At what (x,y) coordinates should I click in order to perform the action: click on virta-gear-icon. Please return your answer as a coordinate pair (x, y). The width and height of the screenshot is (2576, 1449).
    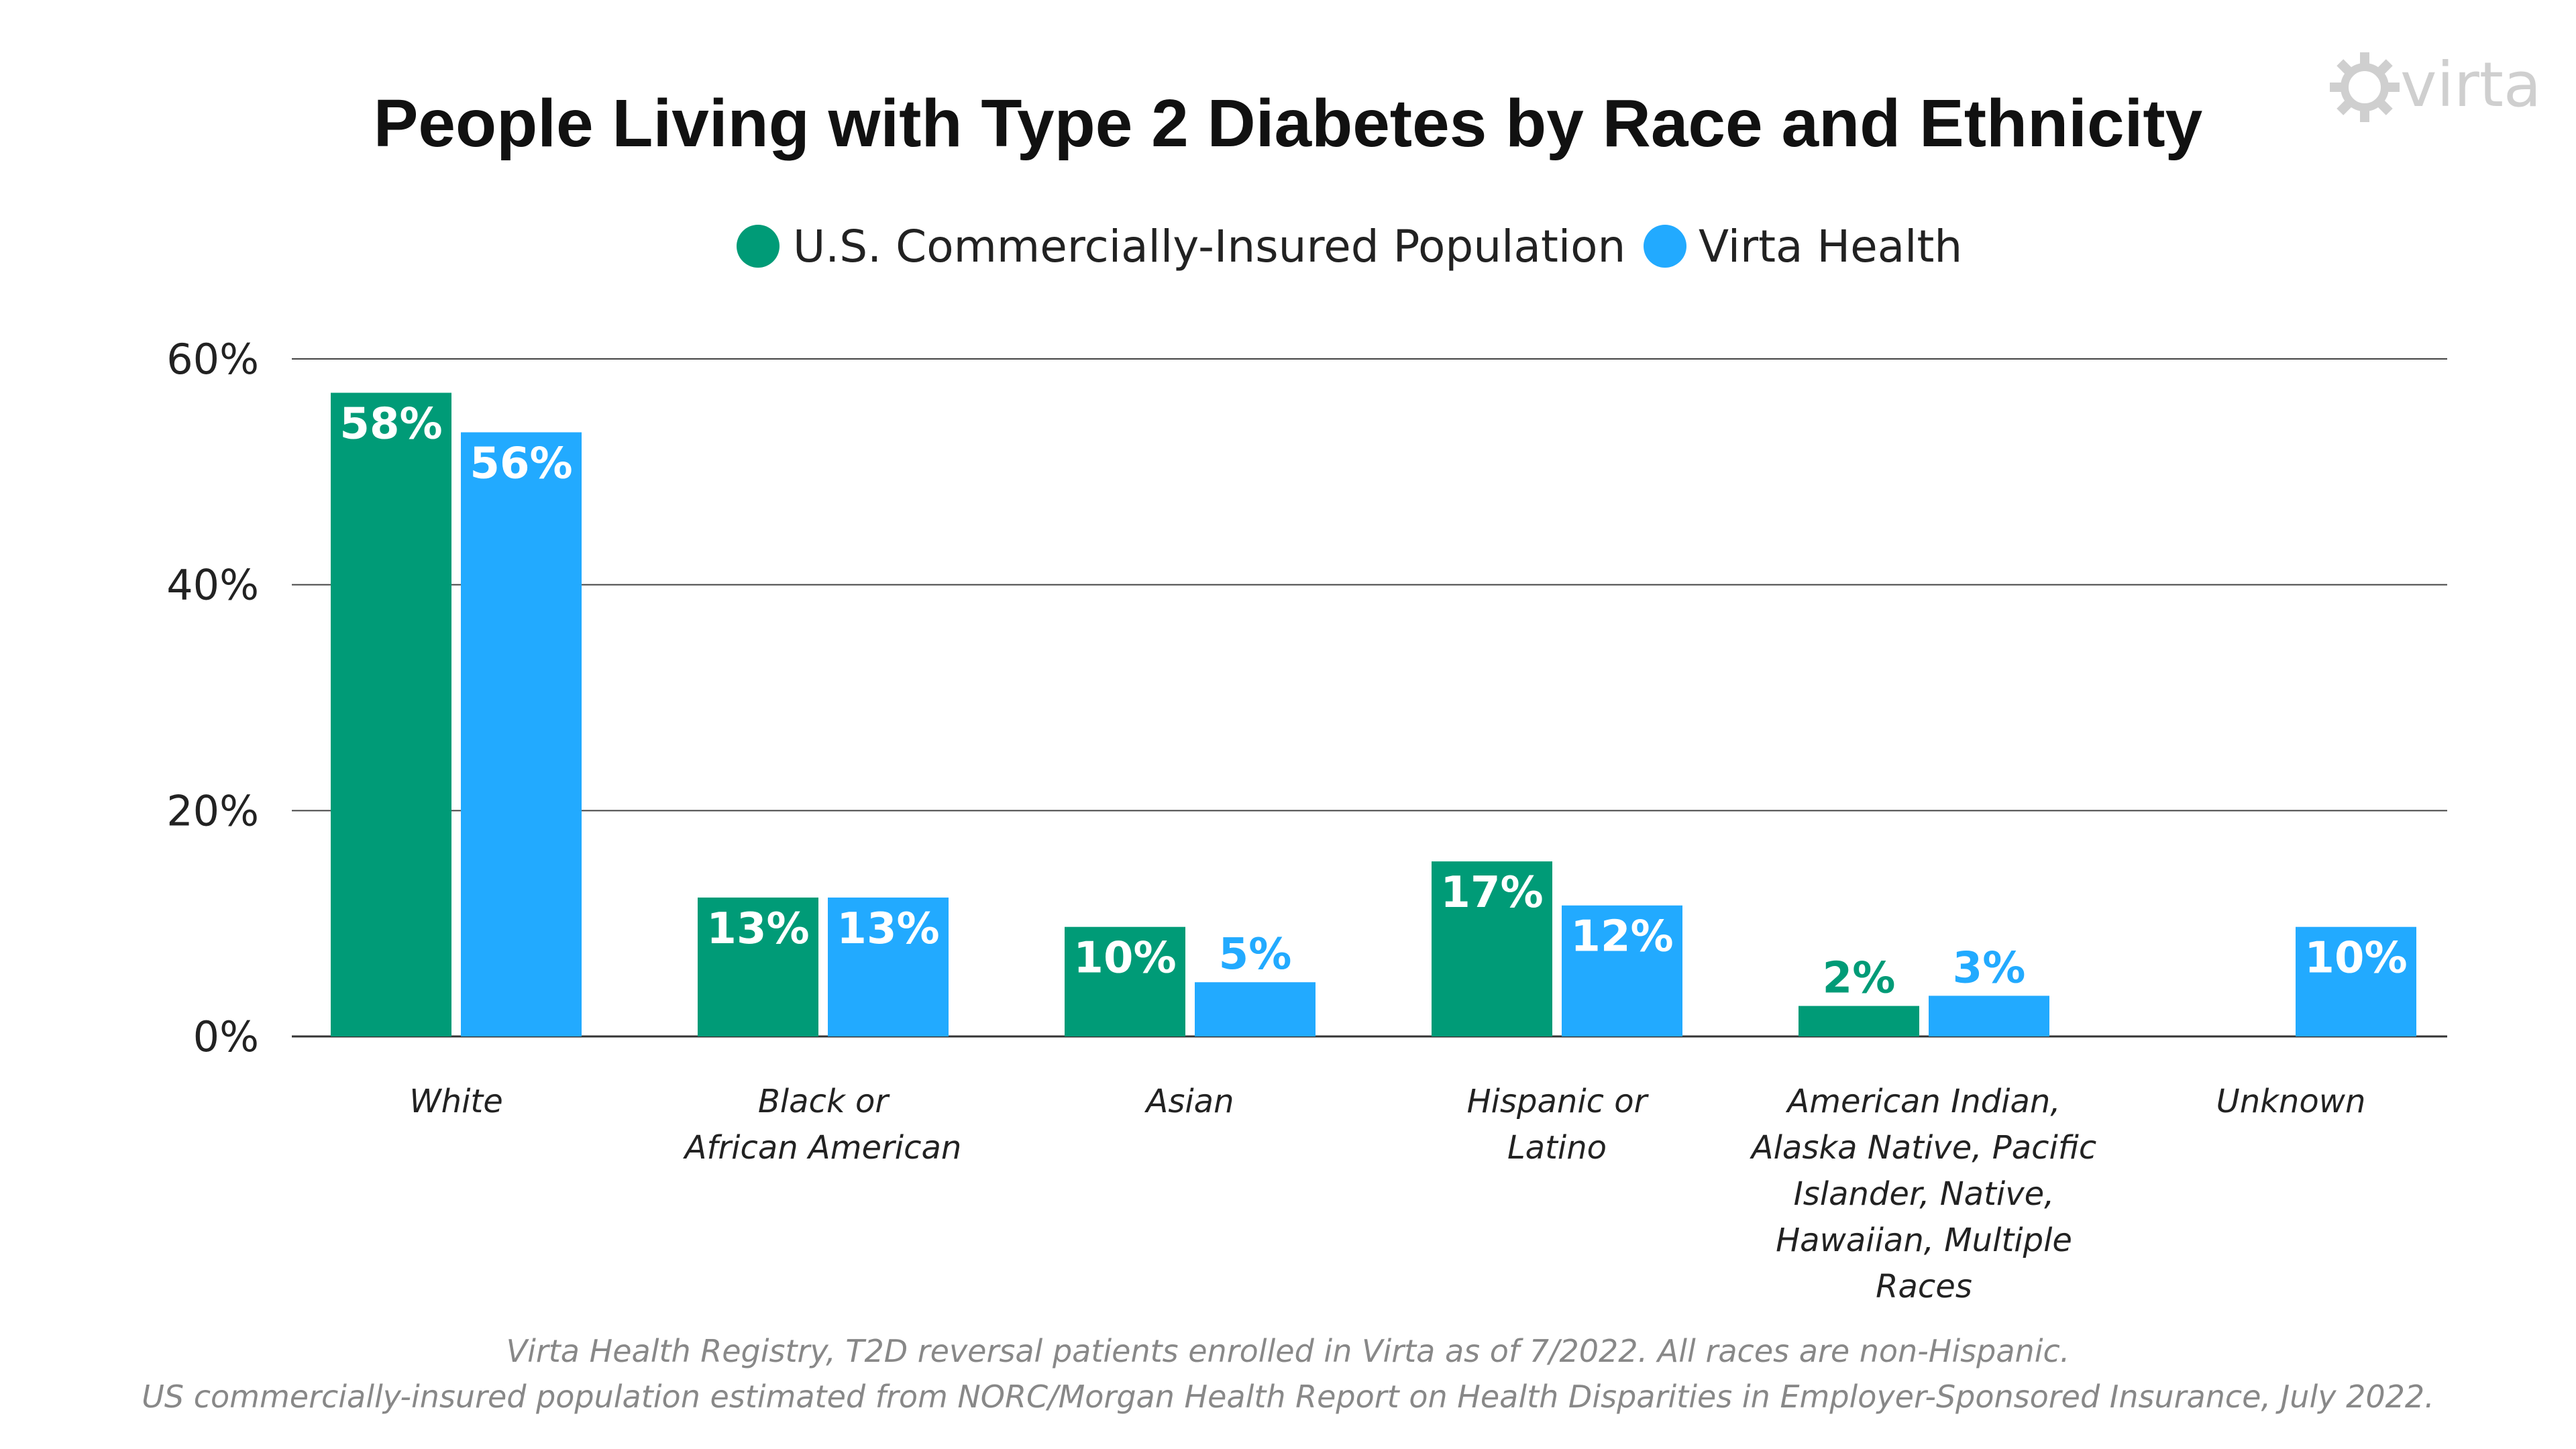
    Looking at the image, I should click on (2365, 87).